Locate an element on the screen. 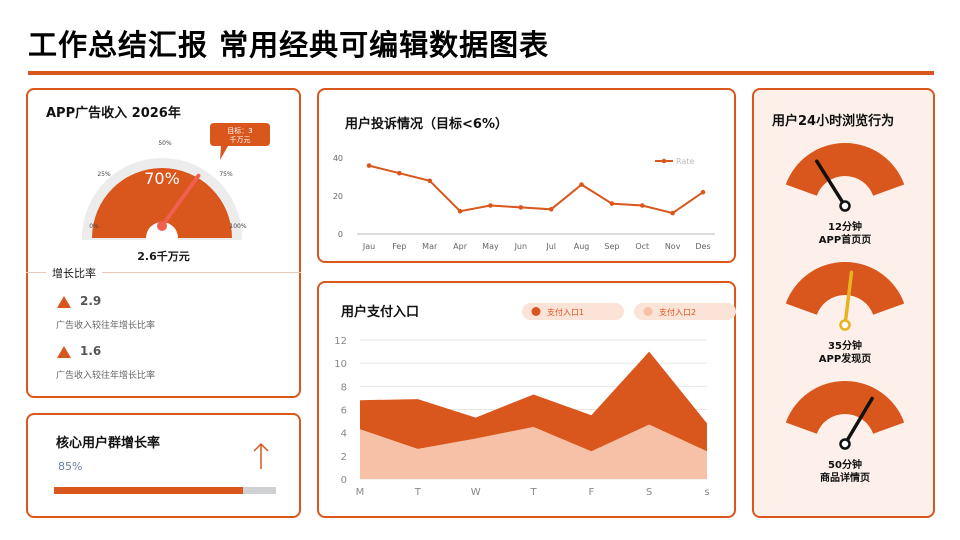 This screenshot has height=540, width=960. scale-label: 25% is located at coordinates (104, 174).